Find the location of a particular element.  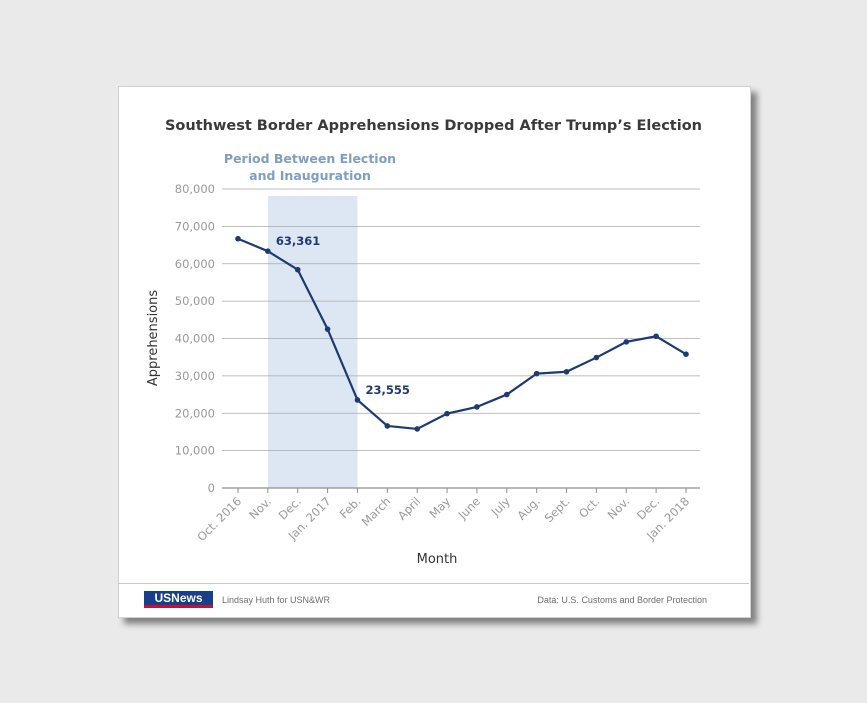

y-axis-label: Apprehensions is located at coordinates (153, 338).